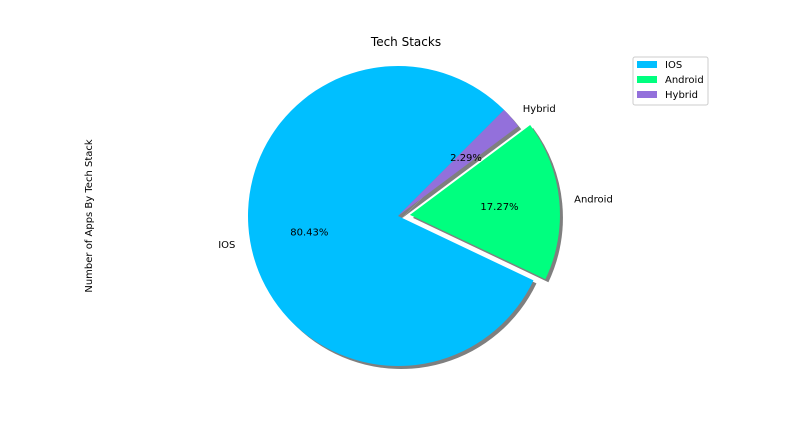 This screenshot has width=792, height=436. Describe the element at coordinates (681, 95) in the screenshot. I see `legend-label-hybrid: Hybrid` at that location.